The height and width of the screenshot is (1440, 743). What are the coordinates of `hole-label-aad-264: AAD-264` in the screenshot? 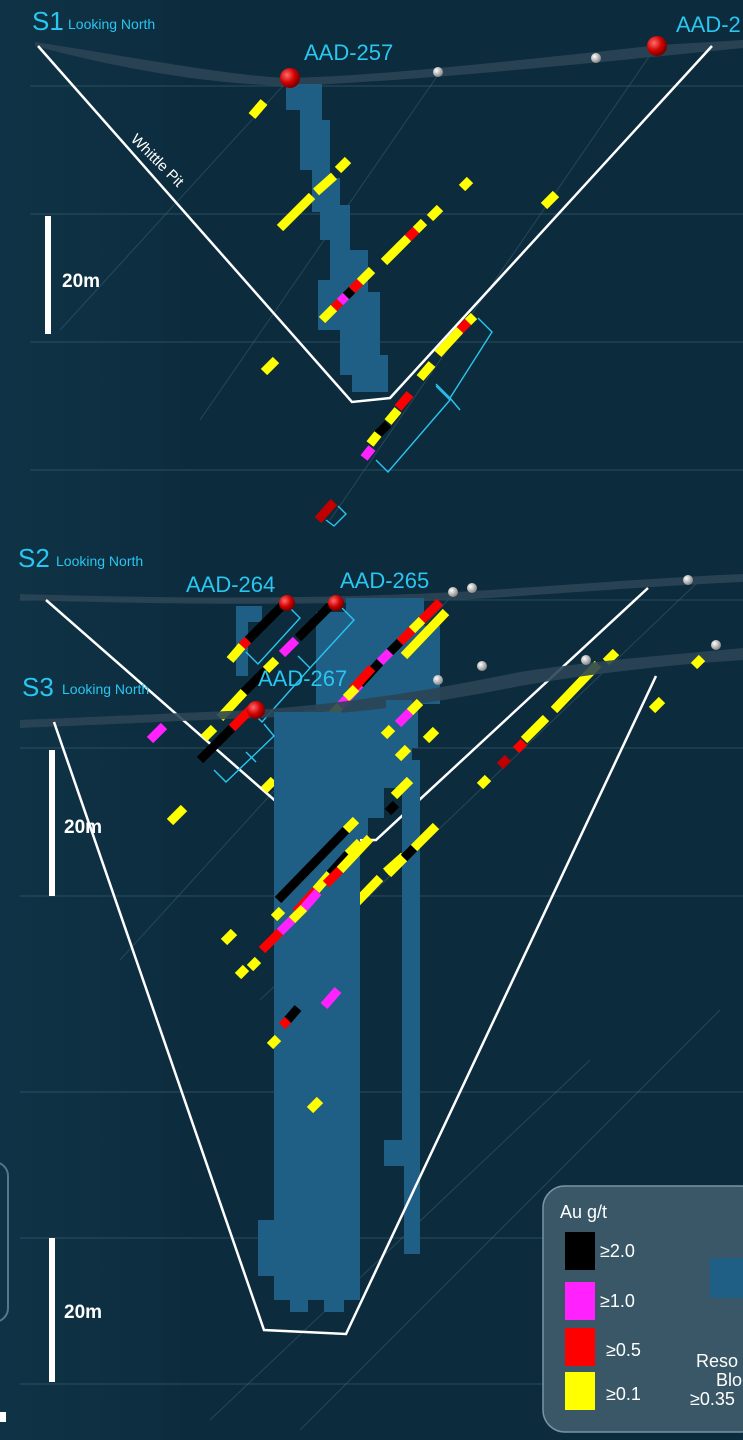 It's located at (230, 584).